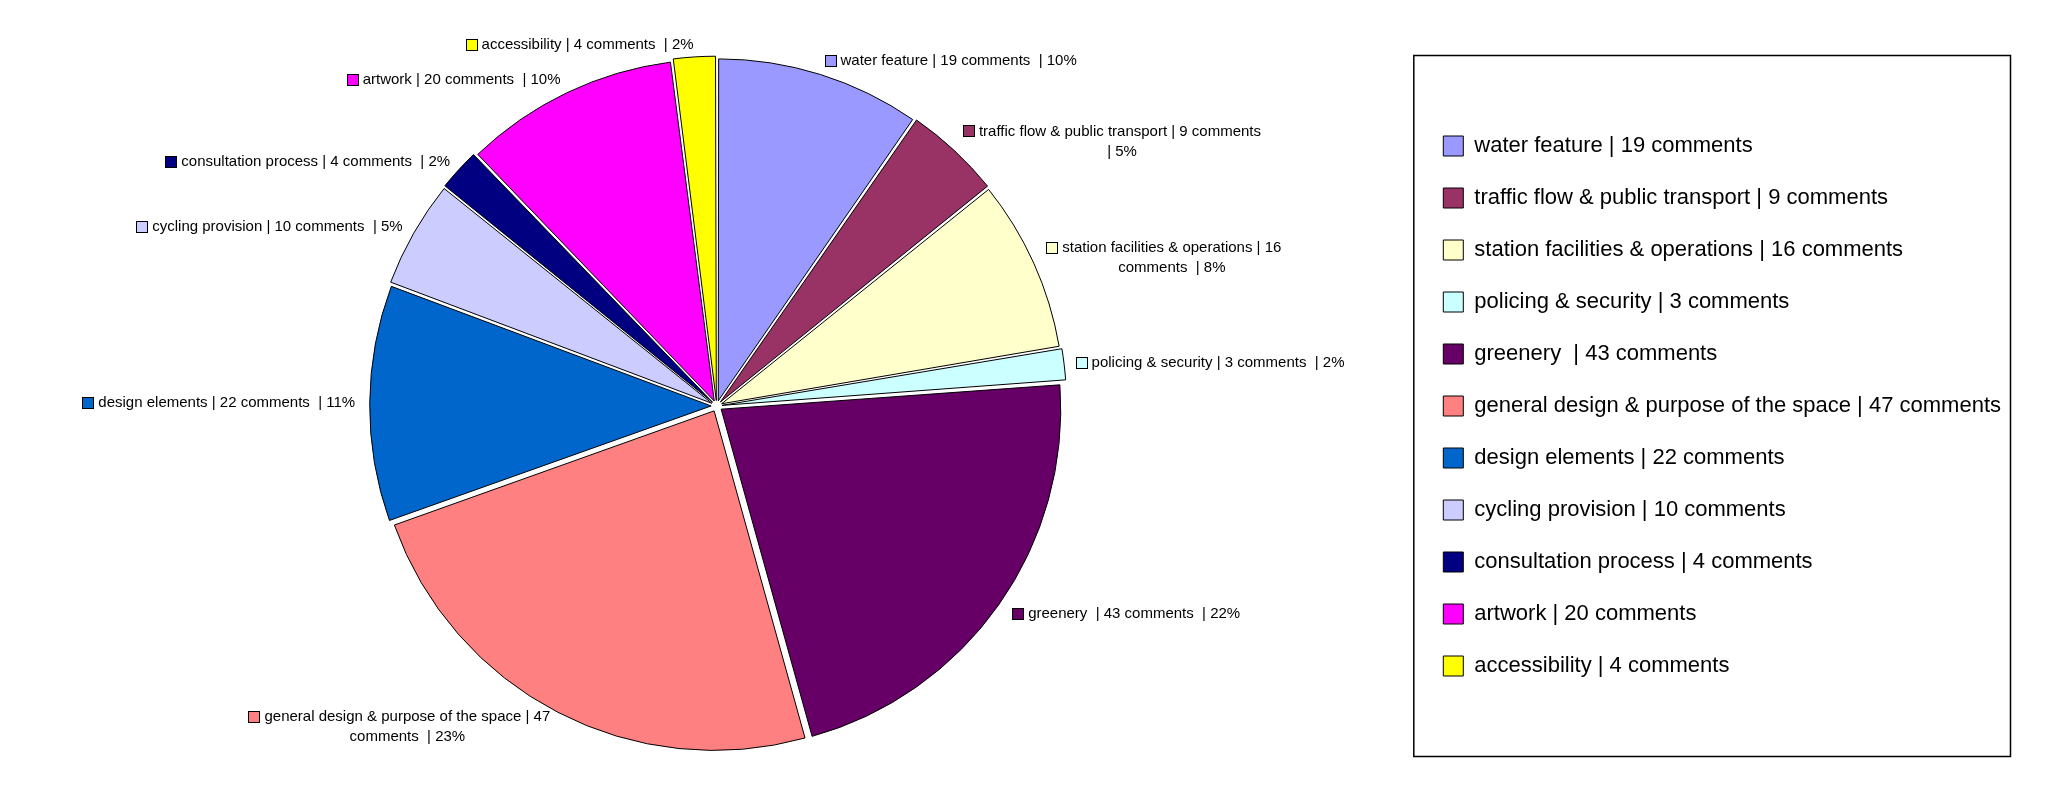  I want to click on data-label: artwork | 20 comments | 10%, so click(461, 79).